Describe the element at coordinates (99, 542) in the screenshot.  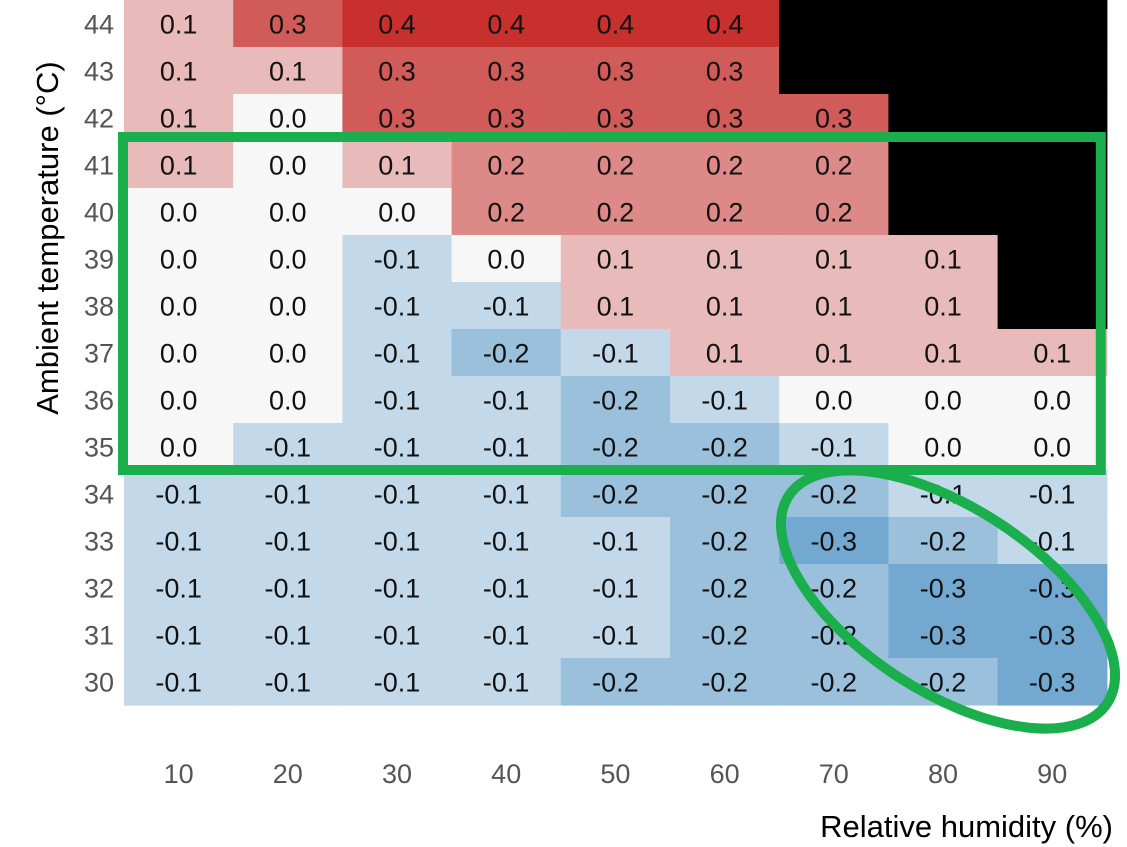
I see `y-tick-label: 33` at that location.